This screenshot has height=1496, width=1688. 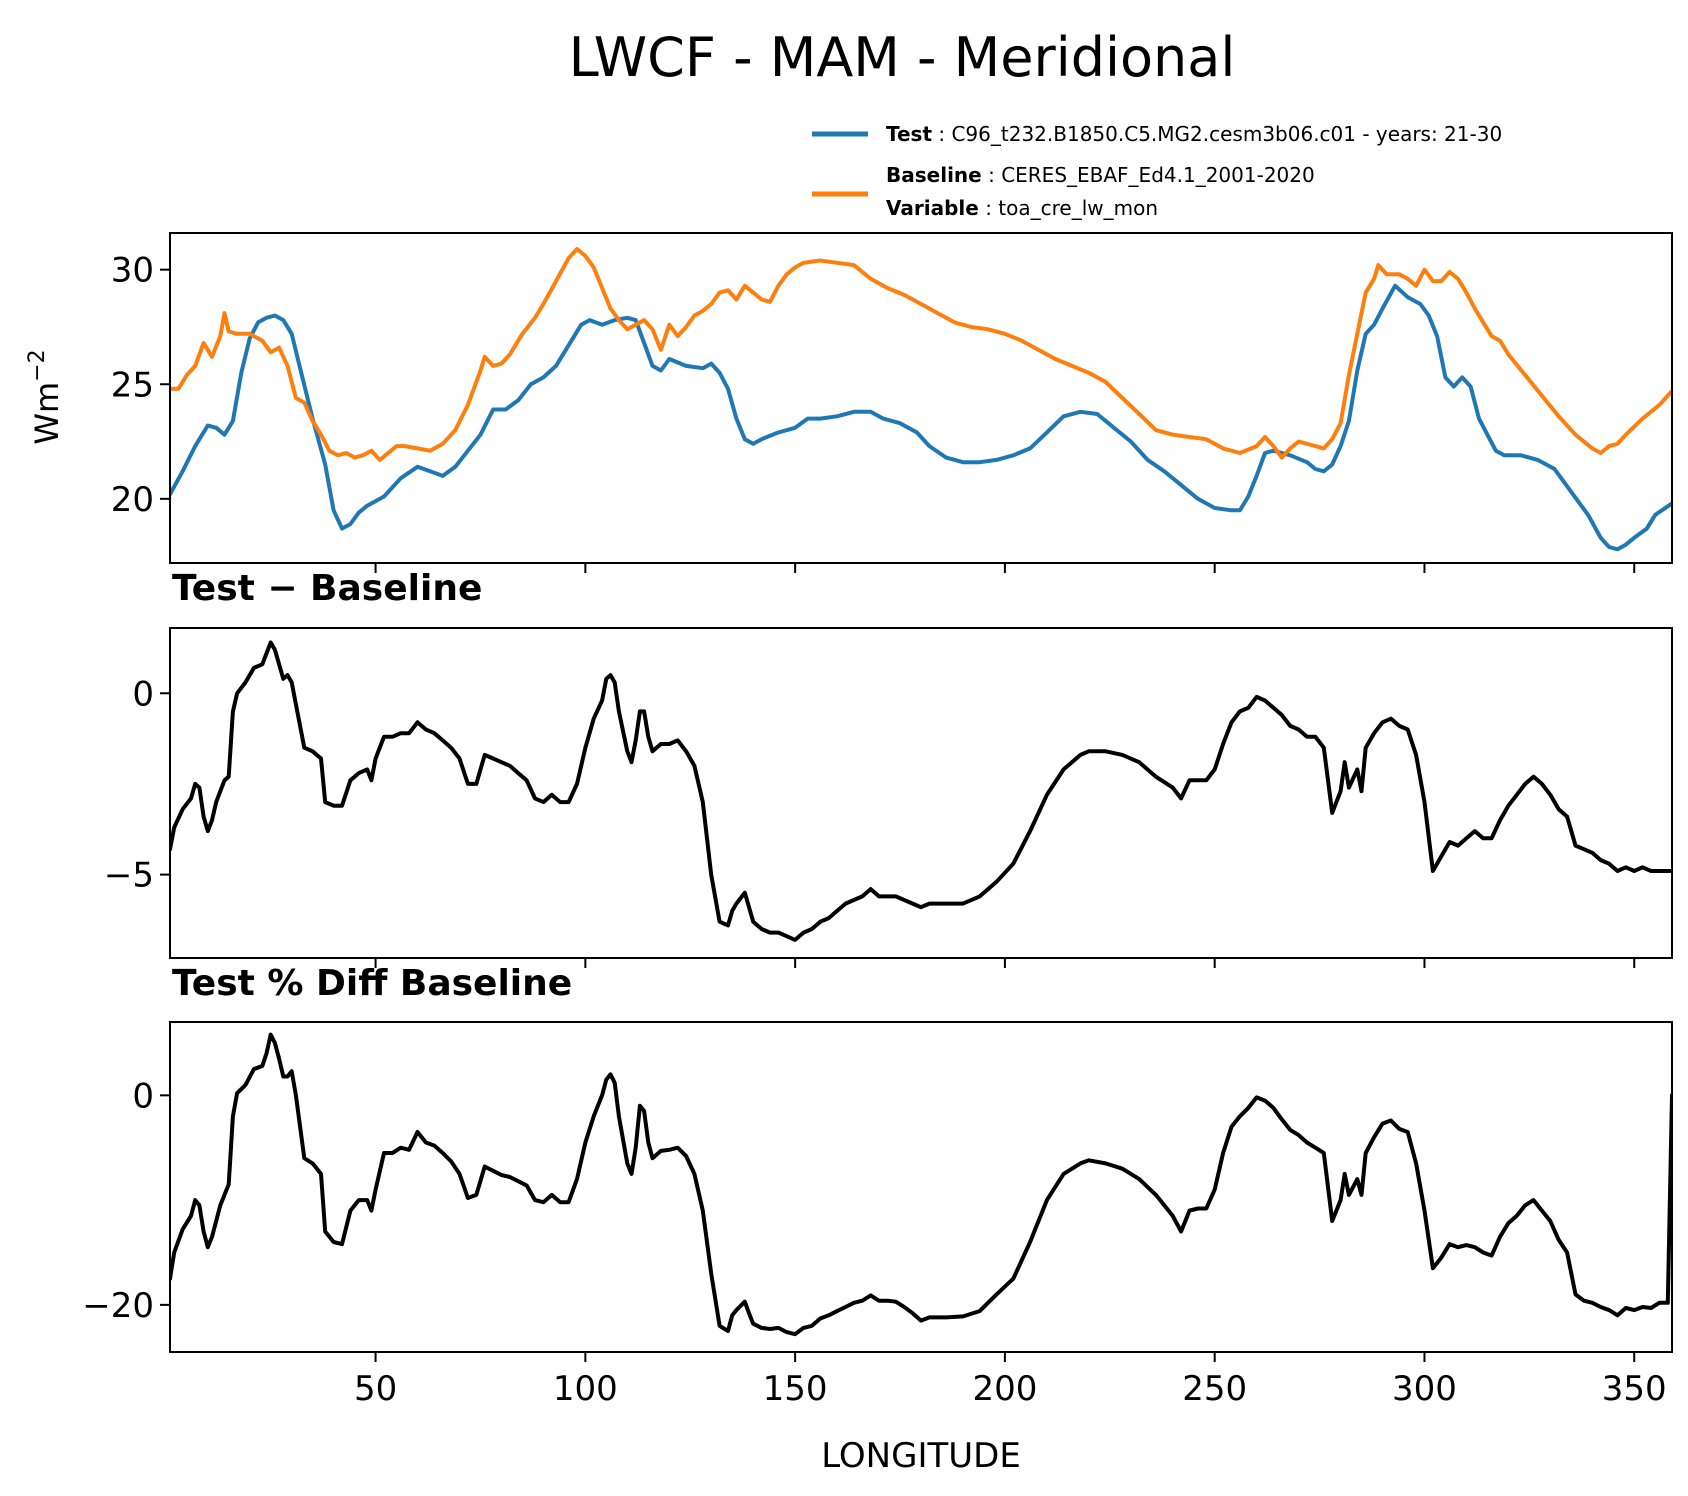 I want to click on legend-key-baseline: Baseline, so click(x=934, y=175).